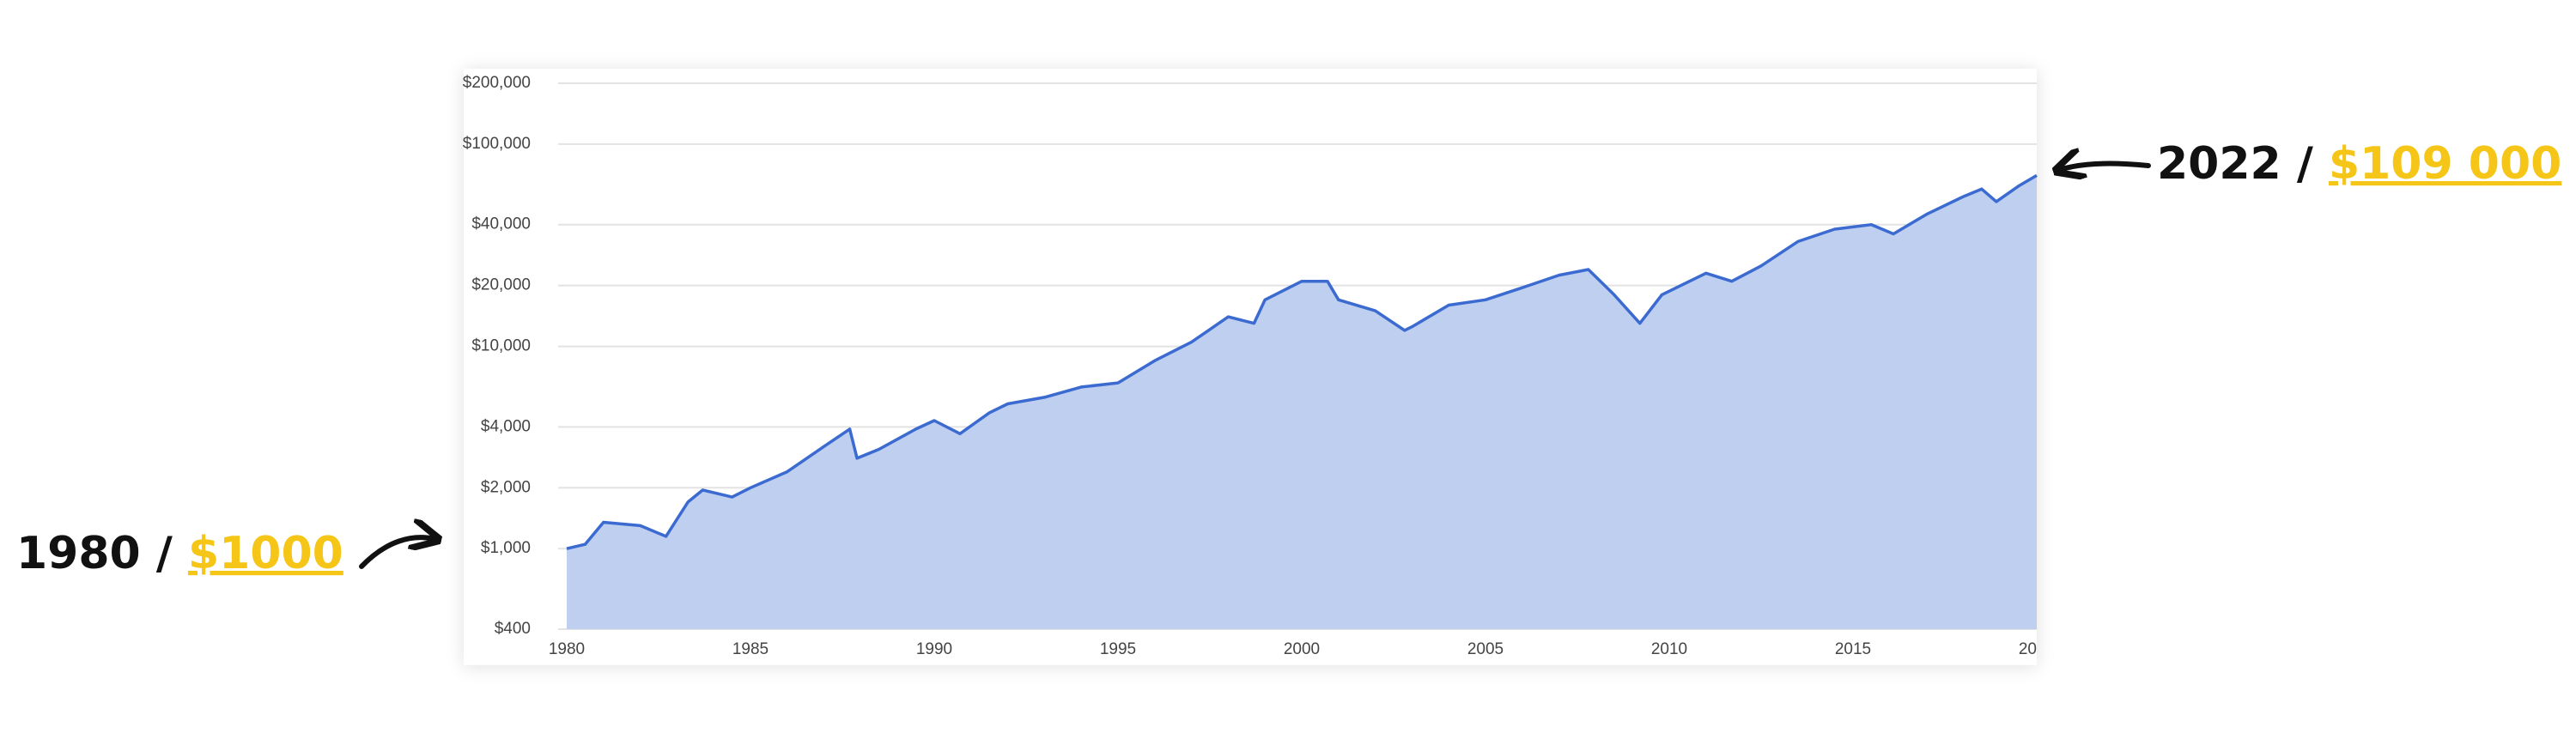 This screenshot has width=2576, height=733. What do you see at coordinates (506, 426) in the screenshot?
I see `y-tick-label: $4,000` at bounding box center [506, 426].